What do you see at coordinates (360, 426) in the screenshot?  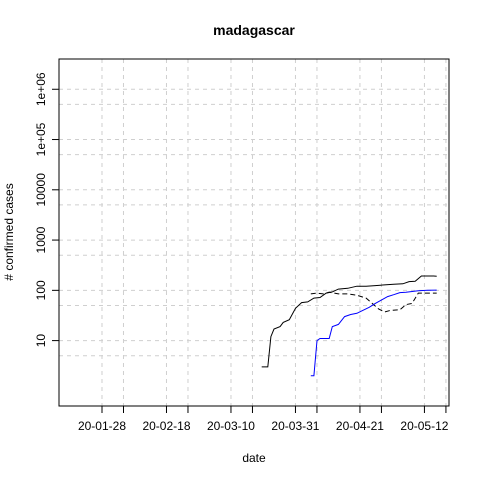 I see `x-tick-label: 20-04-21` at bounding box center [360, 426].